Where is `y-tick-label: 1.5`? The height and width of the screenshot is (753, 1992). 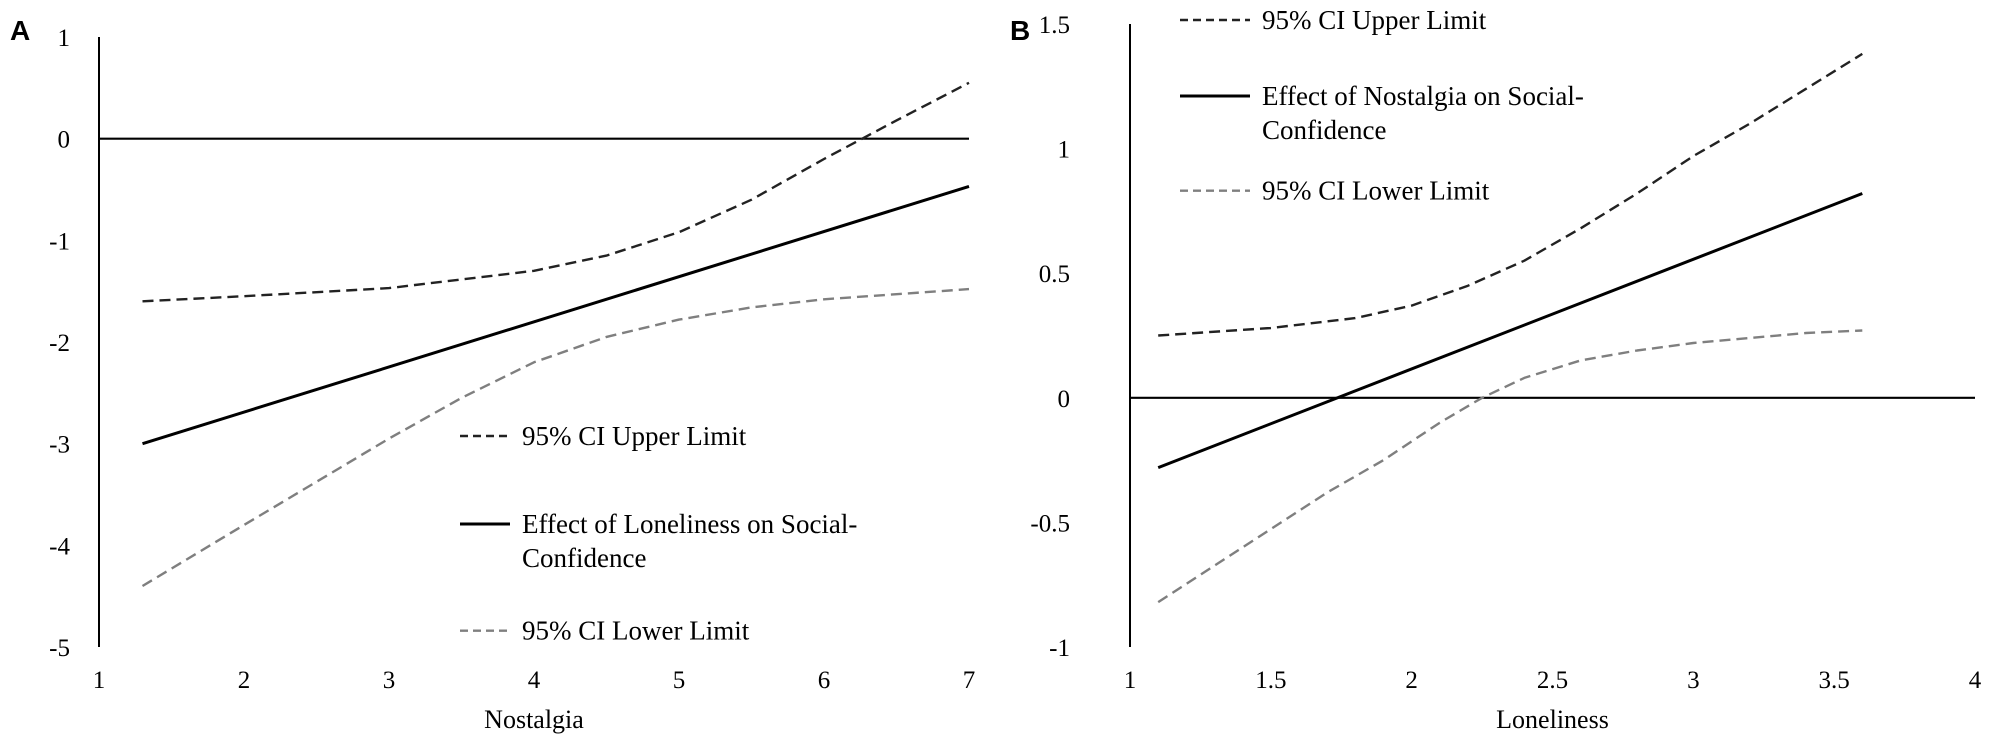 y-tick-label: 1.5 is located at coordinates (1054, 25).